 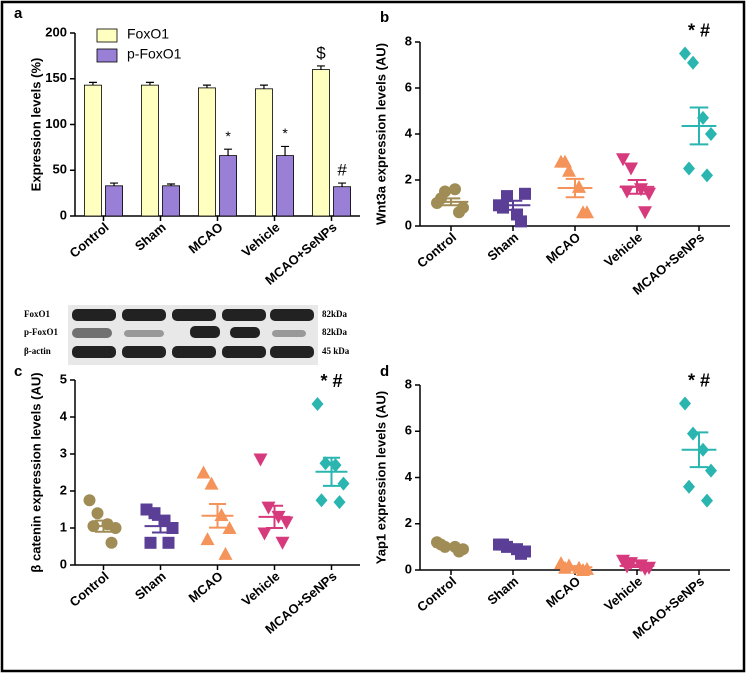 I want to click on y-tick-label: 50, so click(x=60, y=169).